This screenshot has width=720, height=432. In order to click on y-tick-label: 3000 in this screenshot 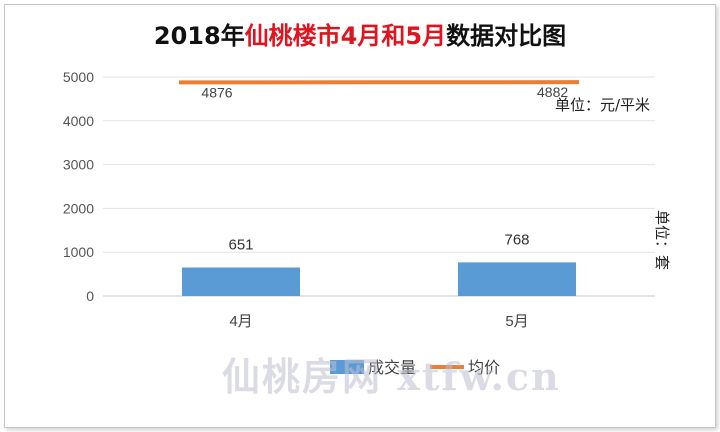, I will do `click(78, 165)`.